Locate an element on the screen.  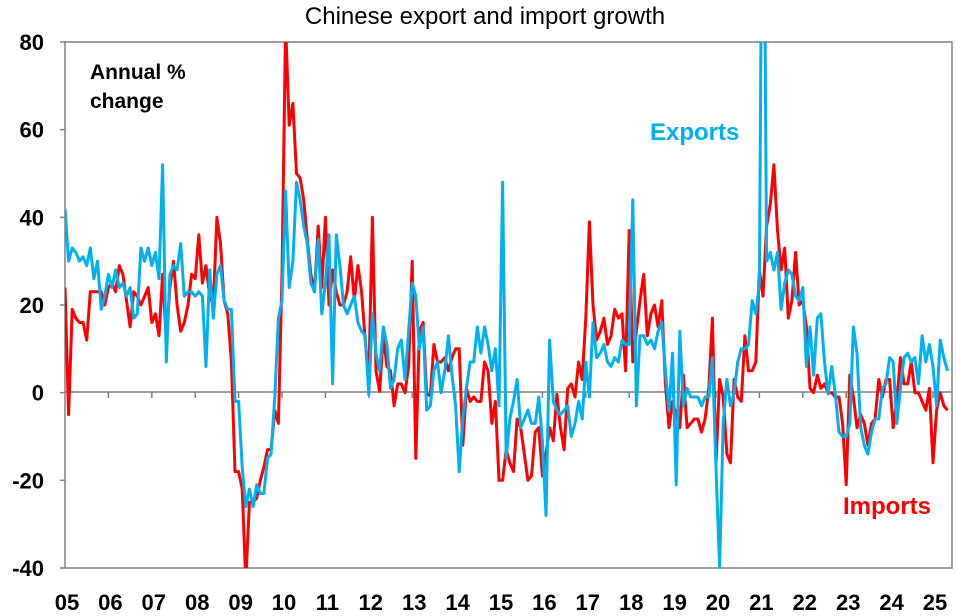
chart-title: Chinese export and import growth is located at coordinates (485, 16).